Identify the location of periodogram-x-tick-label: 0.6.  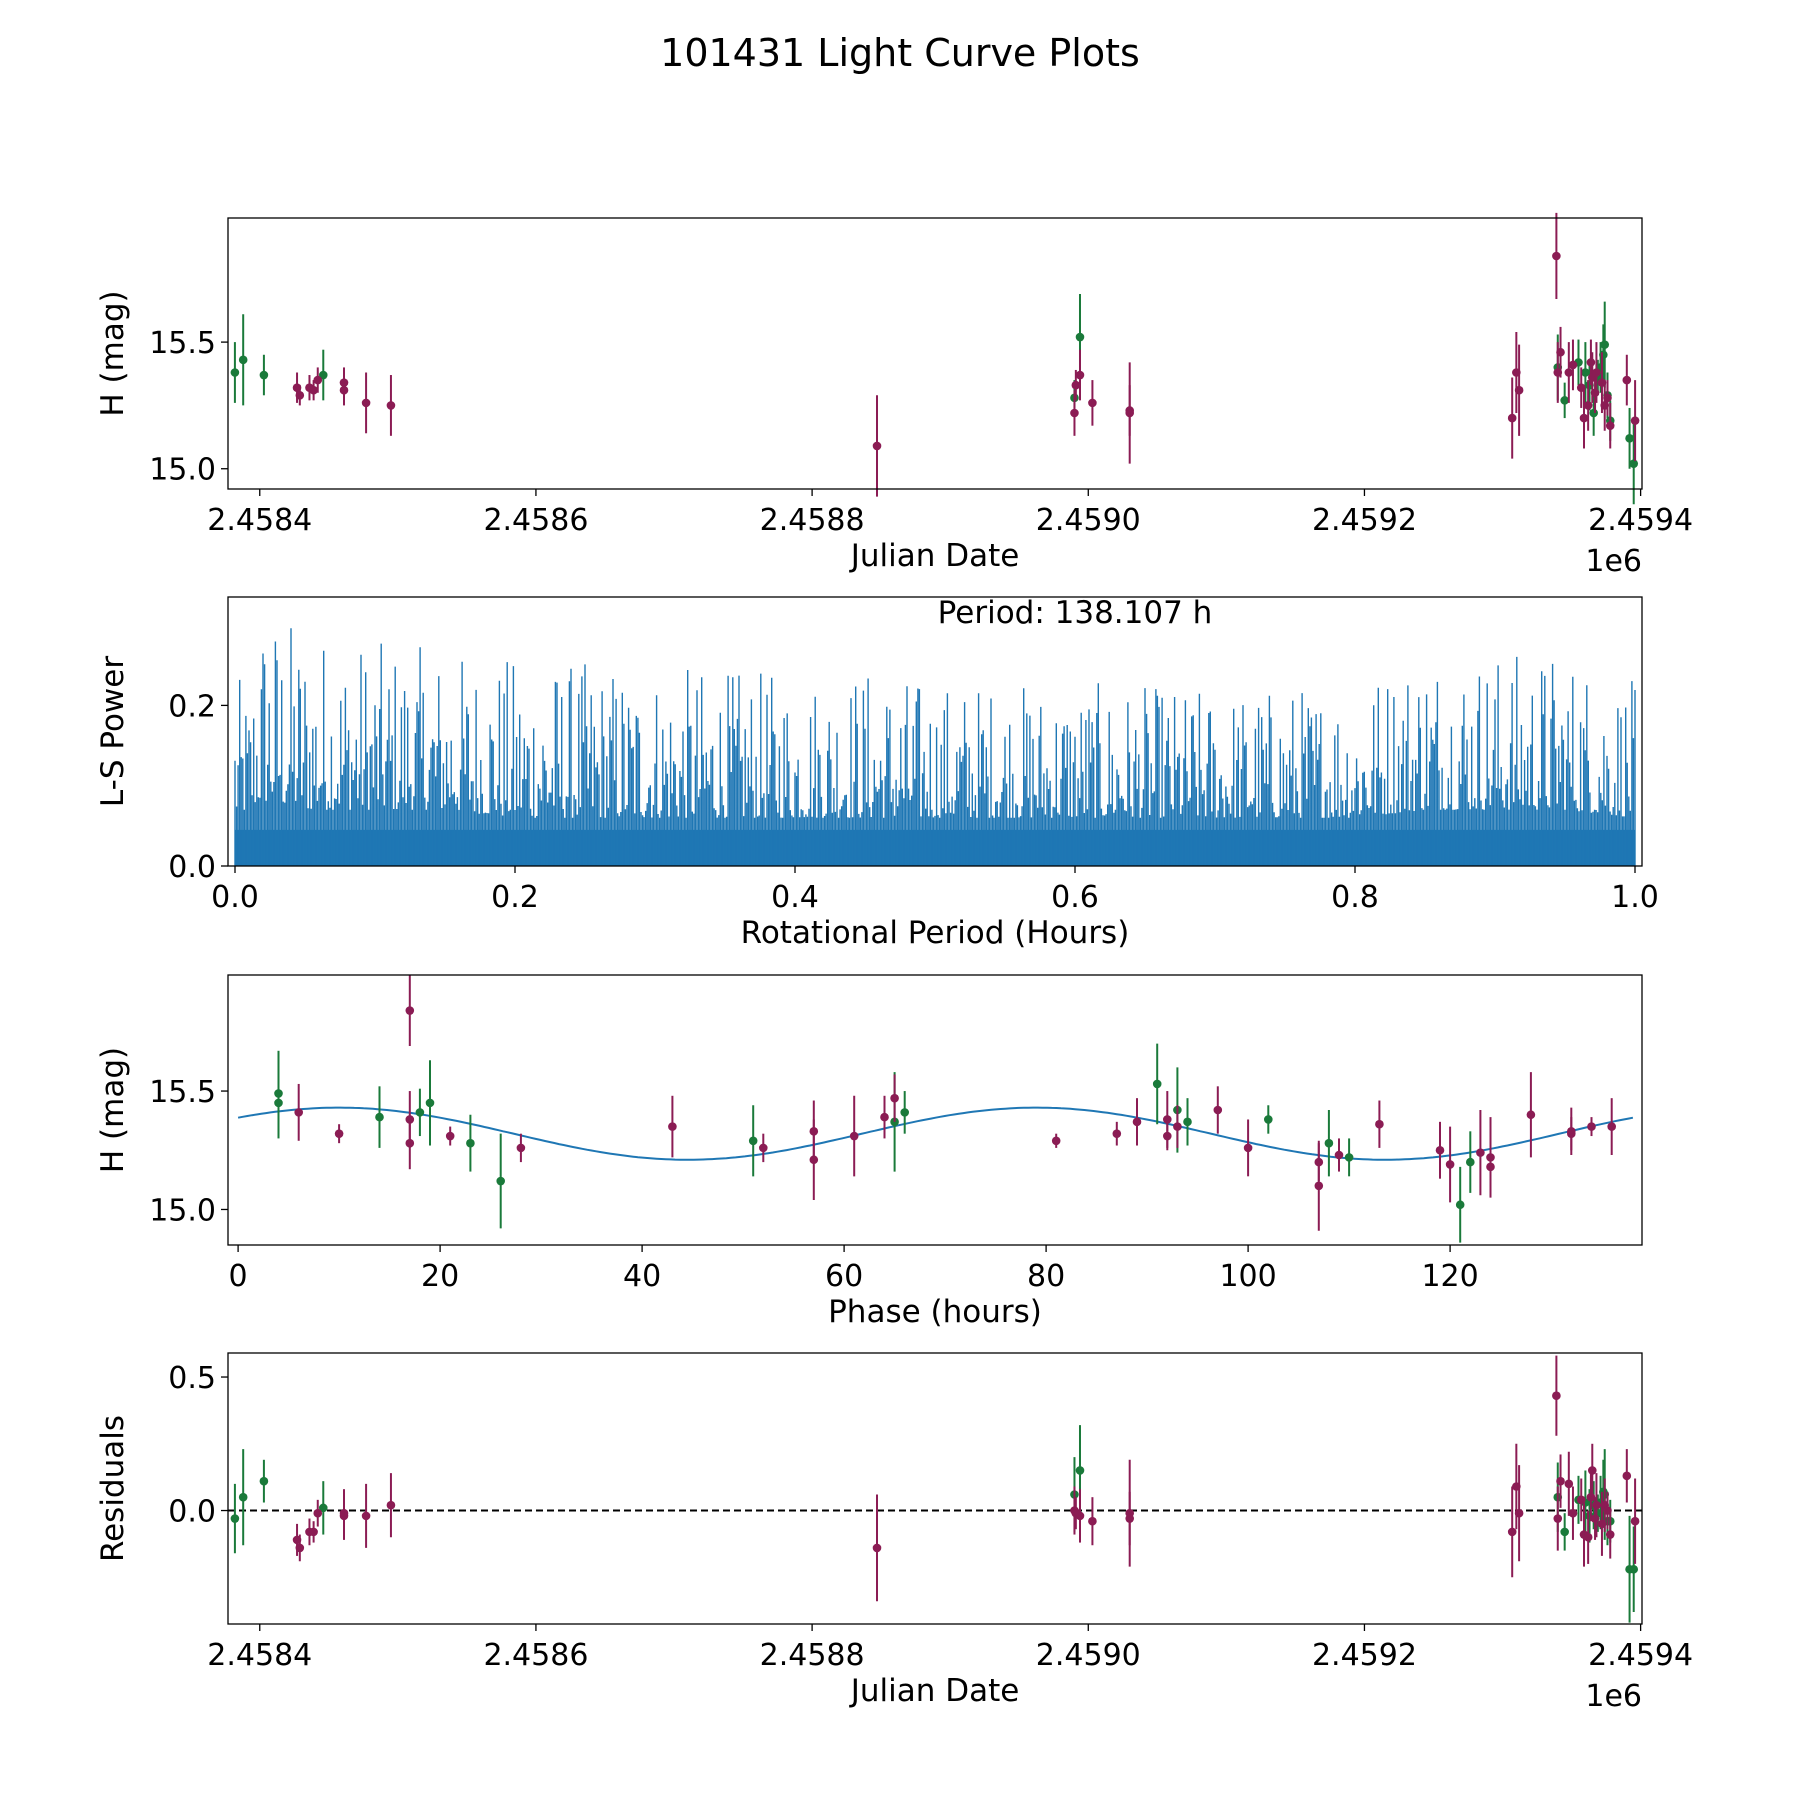
(1075, 897).